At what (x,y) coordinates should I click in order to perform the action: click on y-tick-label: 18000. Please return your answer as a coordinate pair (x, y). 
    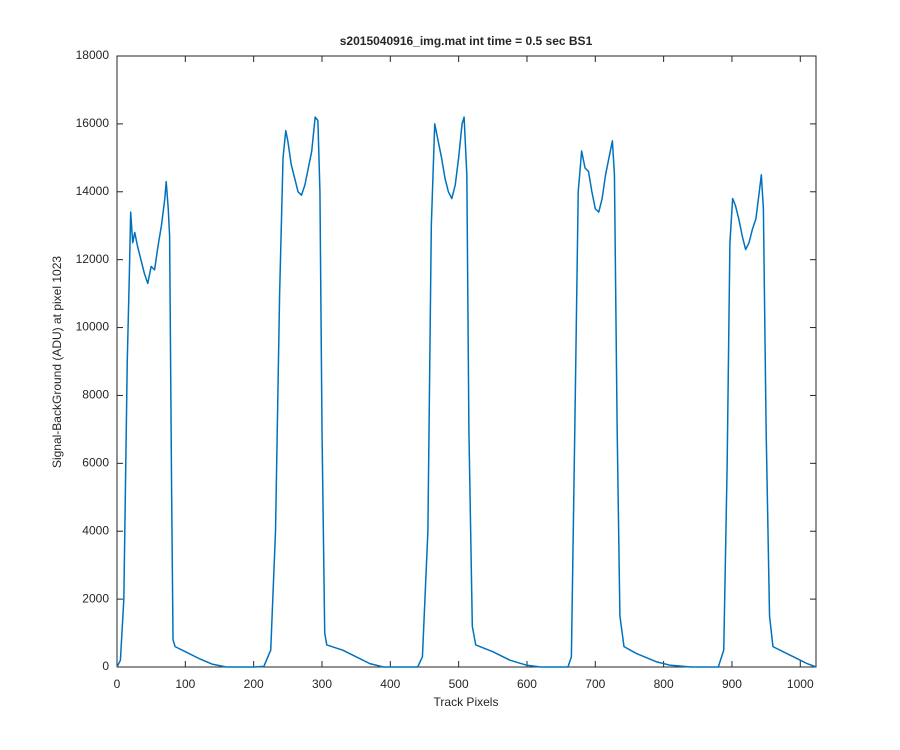
    Looking at the image, I should click on (93, 55).